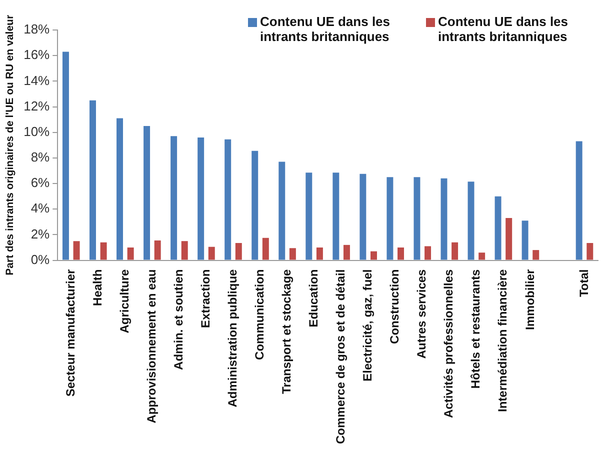  Describe the element at coordinates (341, 356) in the screenshot. I see `x-tick-label: Commerce de gros et de détail` at that location.